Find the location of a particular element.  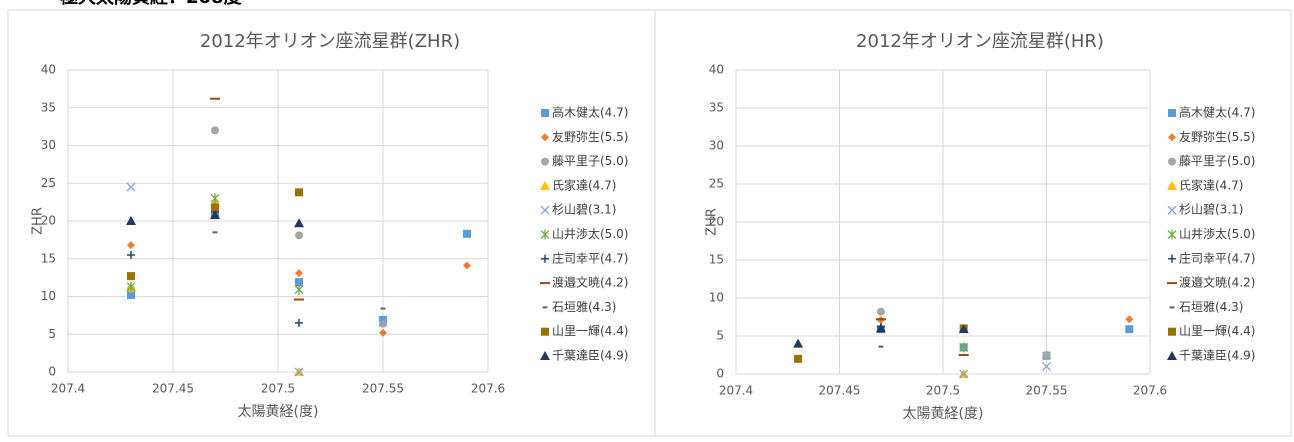

x-tick-label: 207.5 is located at coordinates (943, 391).